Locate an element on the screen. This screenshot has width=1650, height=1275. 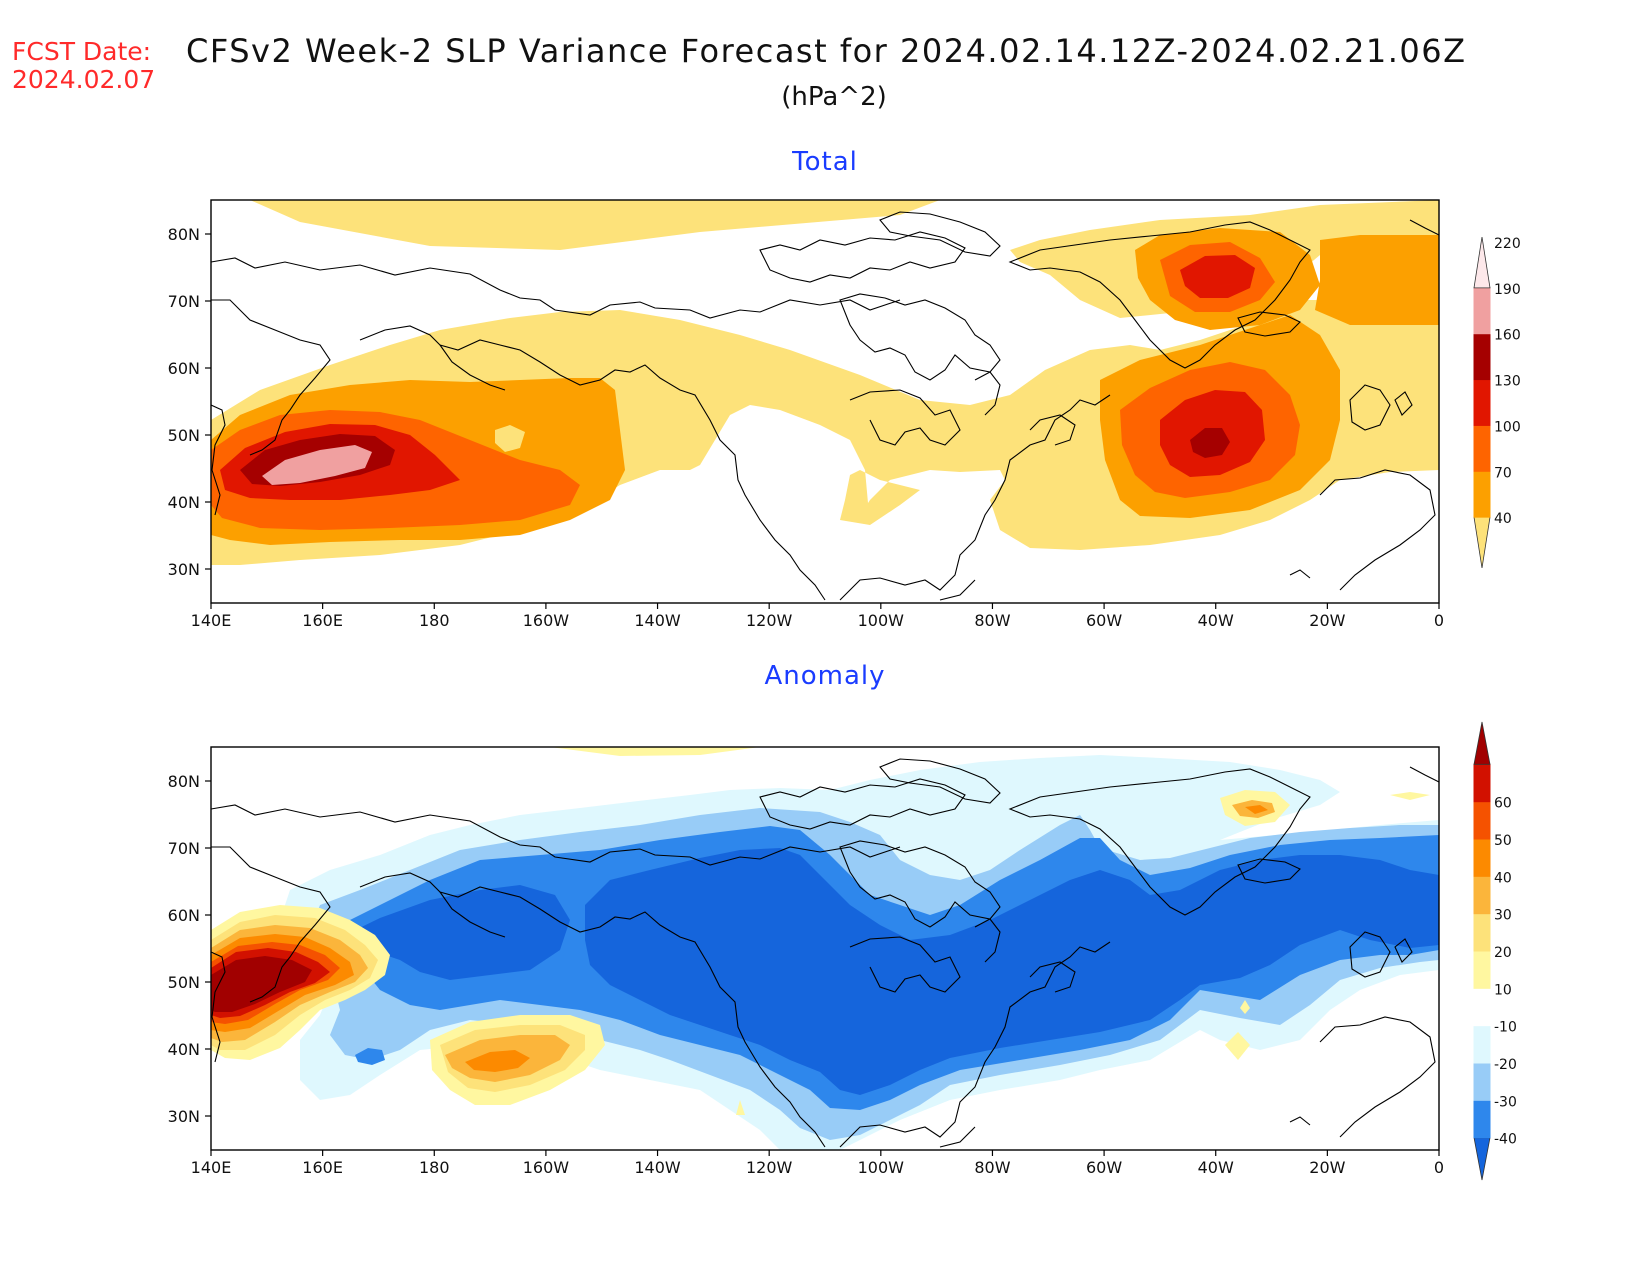
colorbar-label: 50 is located at coordinates (1503, 841).